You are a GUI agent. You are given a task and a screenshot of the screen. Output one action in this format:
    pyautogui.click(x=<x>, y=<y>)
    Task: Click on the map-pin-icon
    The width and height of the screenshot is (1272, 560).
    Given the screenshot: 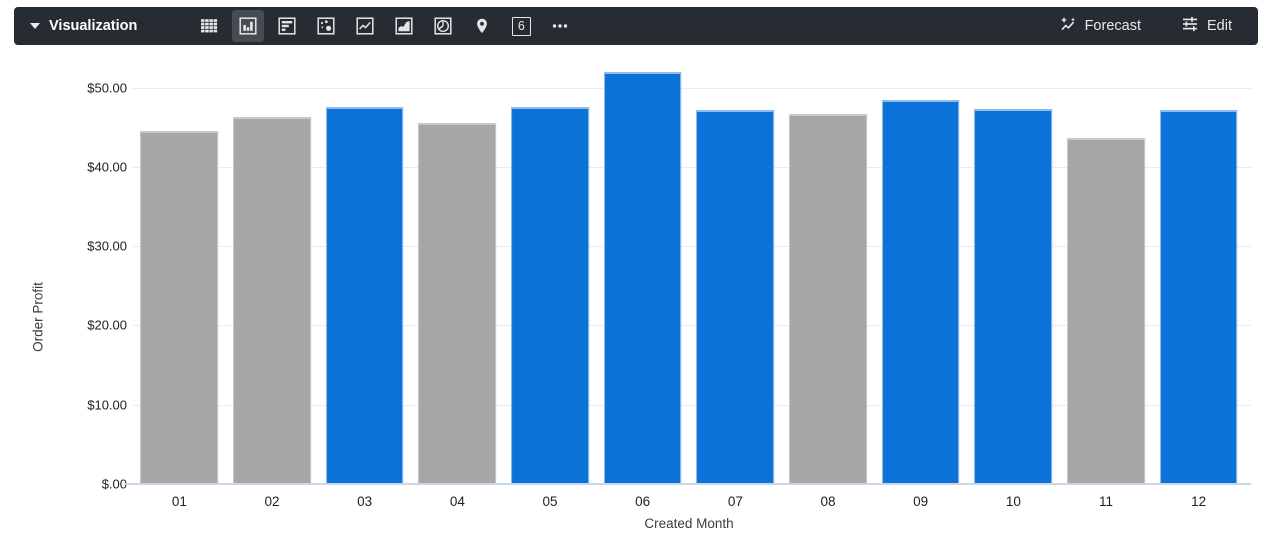 What is the action you would take?
    pyautogui.click(x=482, y=26)
    